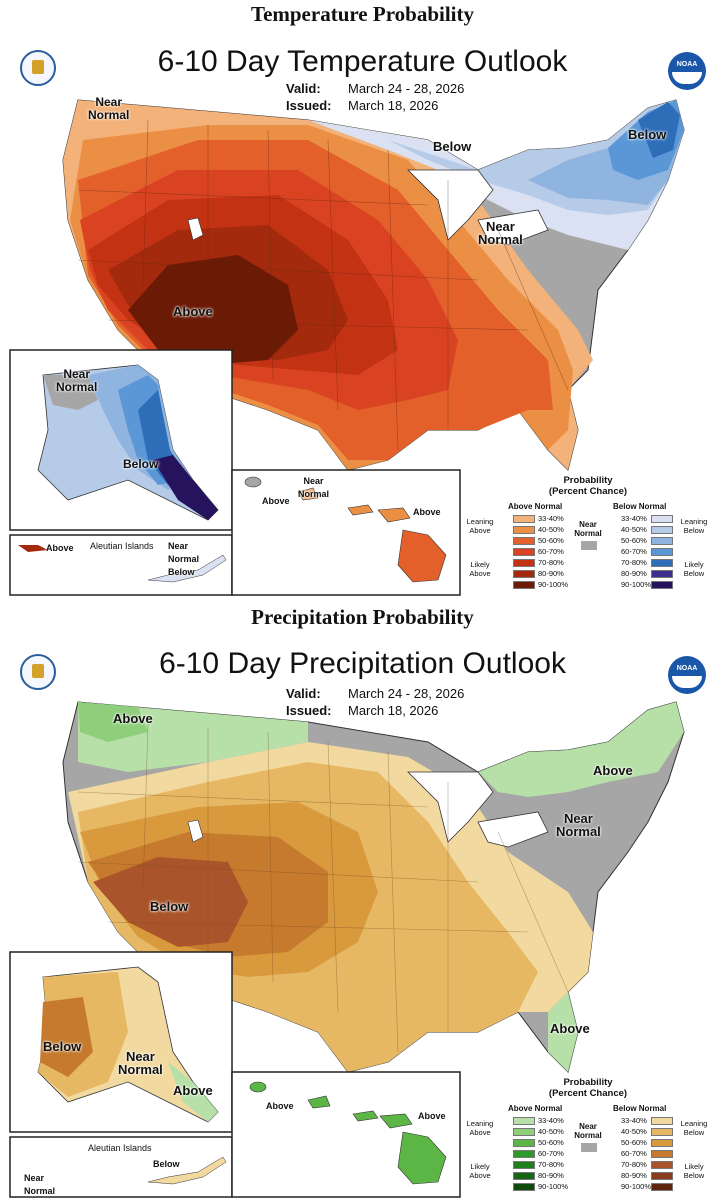 The image size is (725, 1202). Describe the element at coordinates (551, 1175) in the screenshot. I see `legend-range-above: 80-90%` at that location.